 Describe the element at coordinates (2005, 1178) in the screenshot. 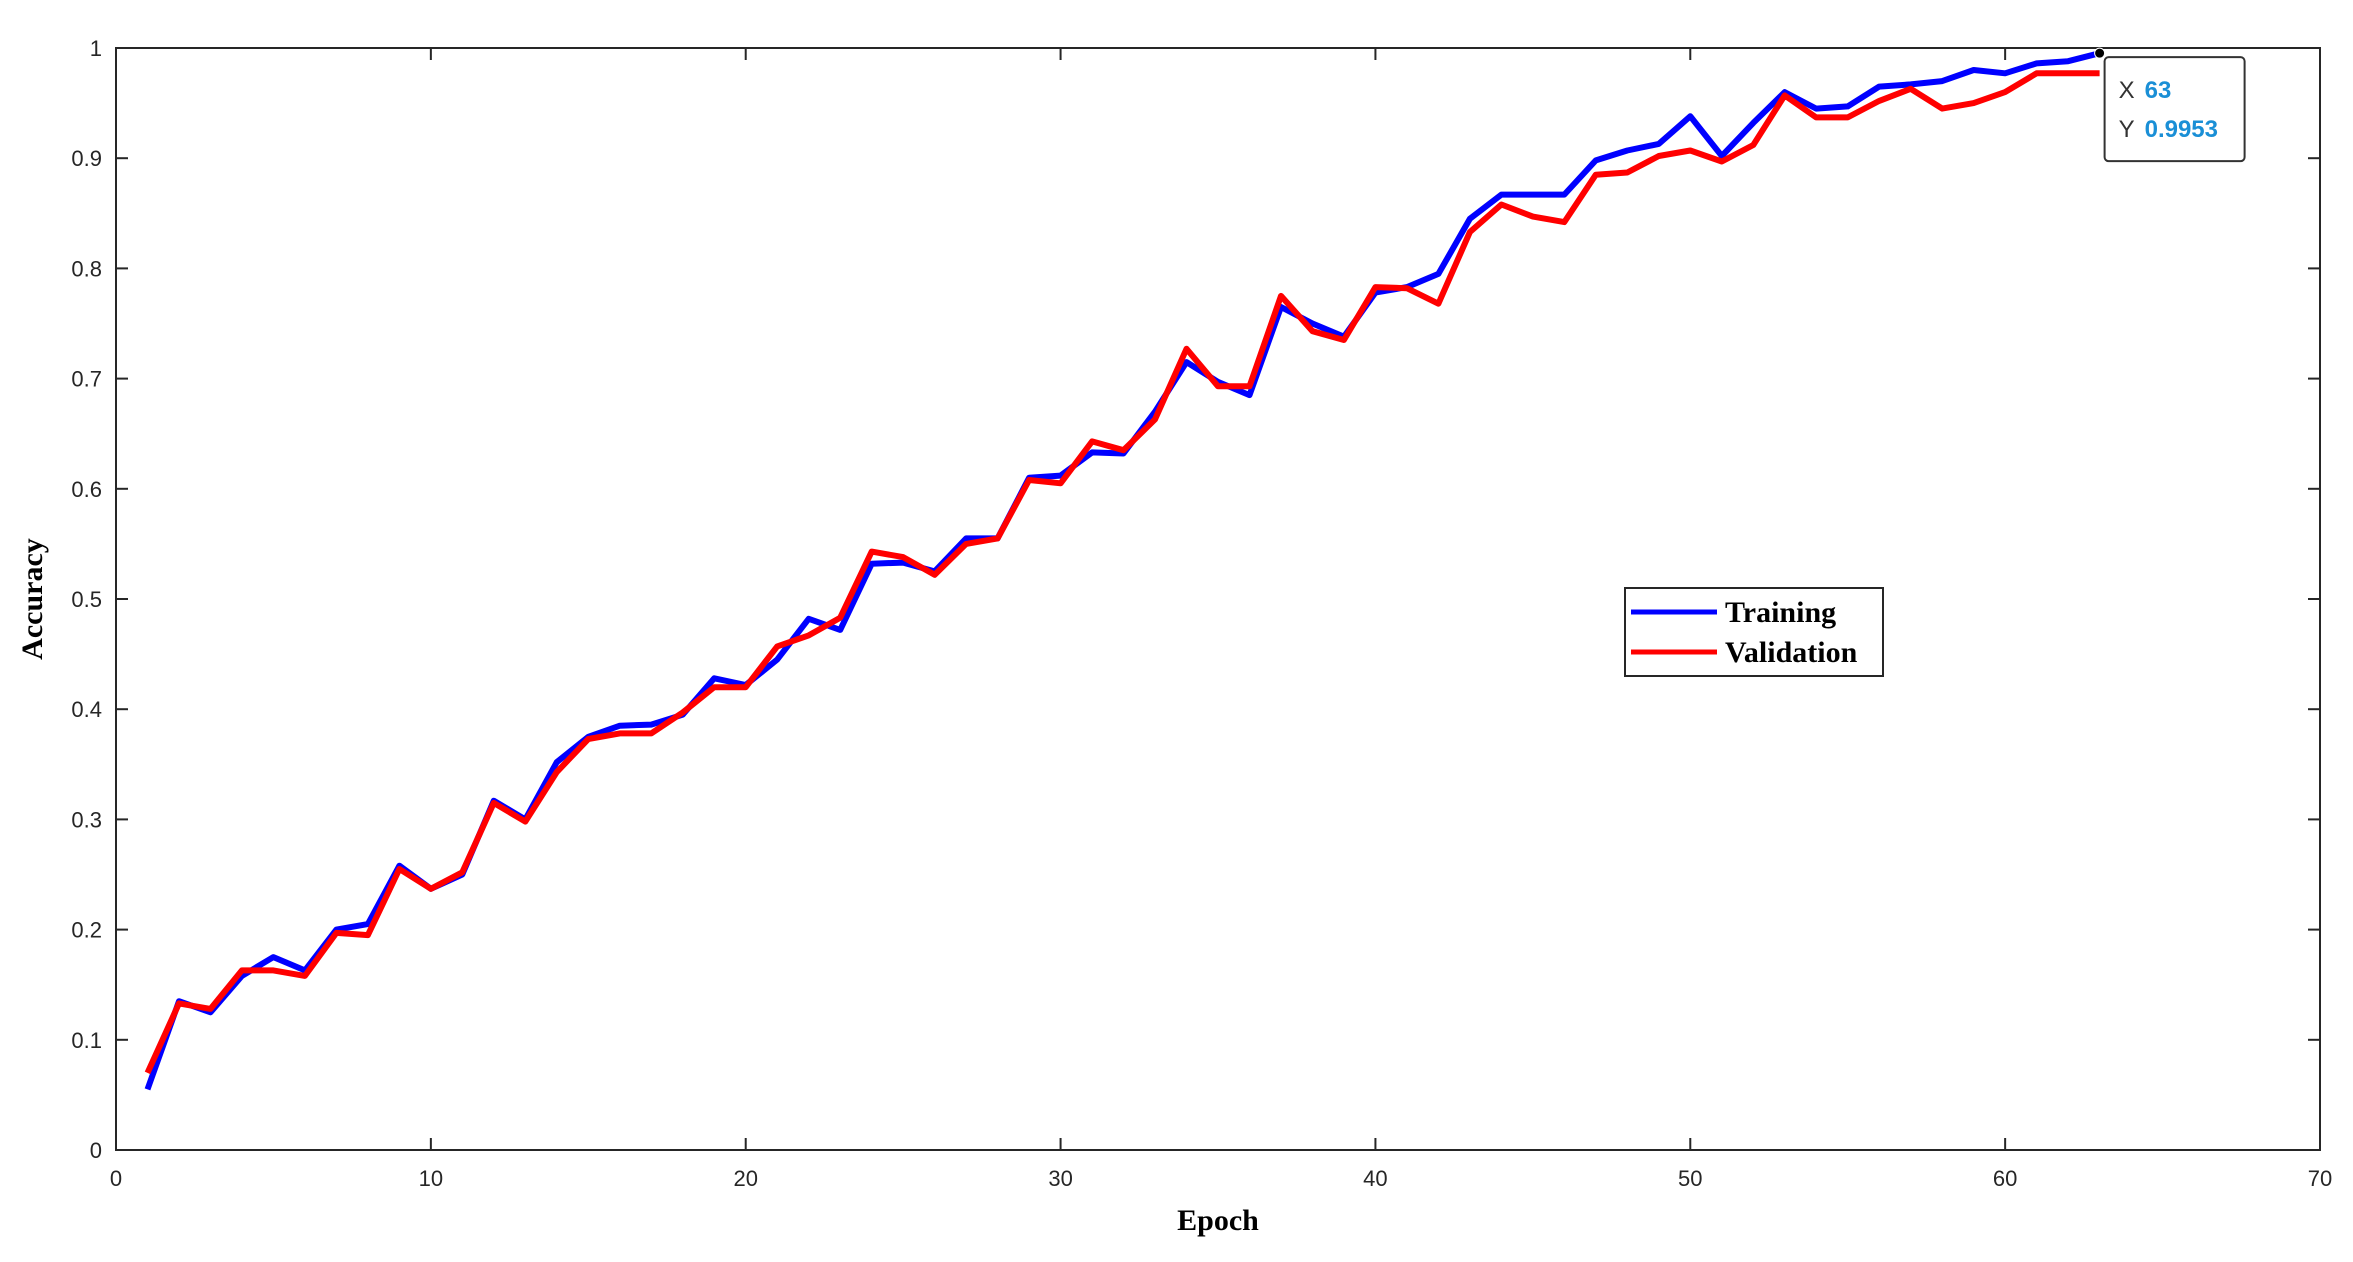

I see `x-tick-label: 60` at that location.